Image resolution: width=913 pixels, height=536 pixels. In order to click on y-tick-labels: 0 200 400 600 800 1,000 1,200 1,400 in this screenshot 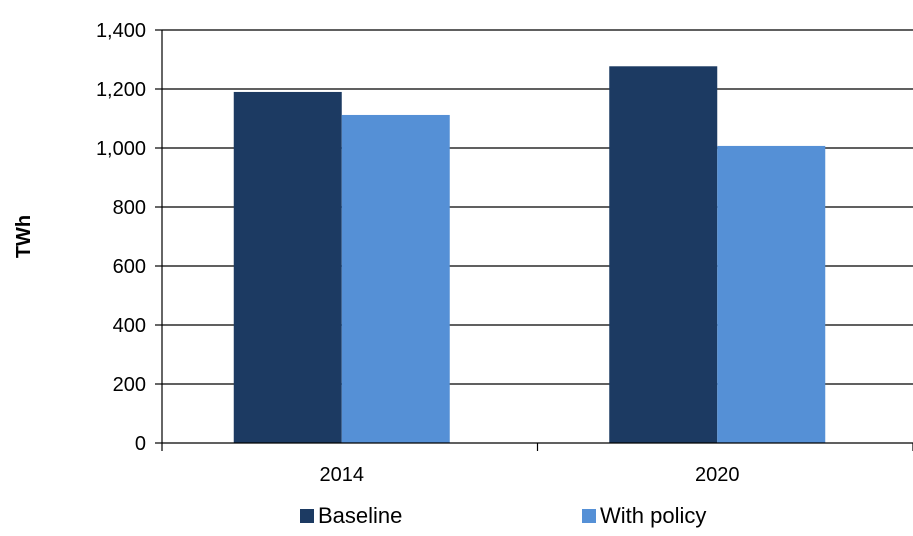, I will do `click(121, 237)`.